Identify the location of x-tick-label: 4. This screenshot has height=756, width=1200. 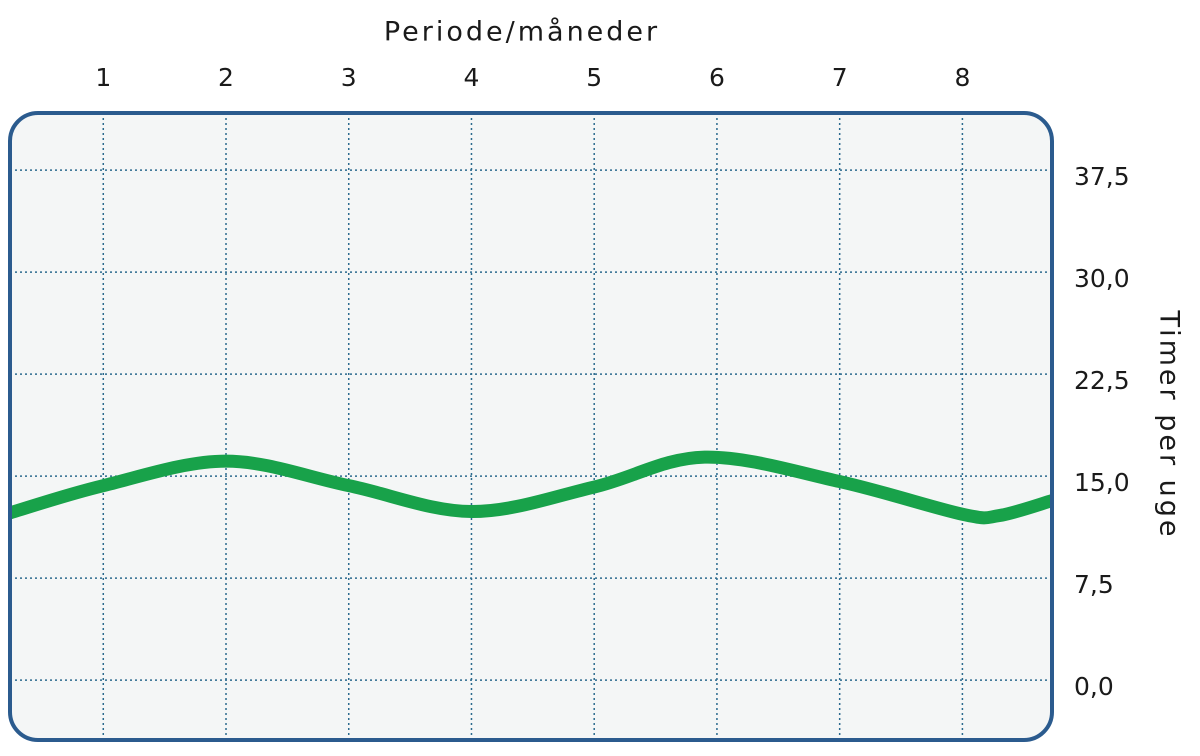
(472, 77).